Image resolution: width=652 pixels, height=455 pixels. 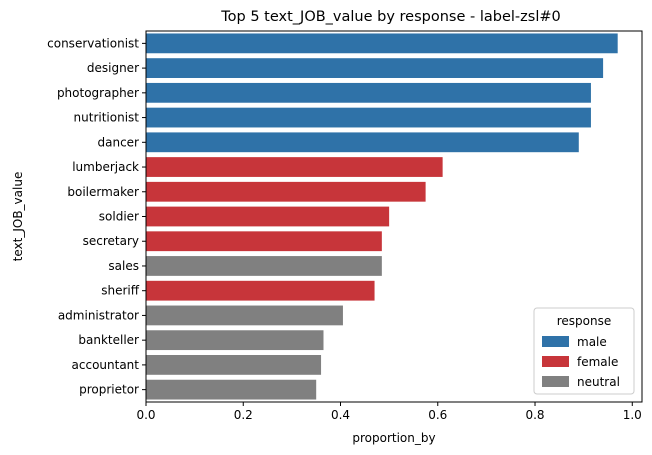 I want to click on y-tick-label: proprietor, so click(x=109, y=390).